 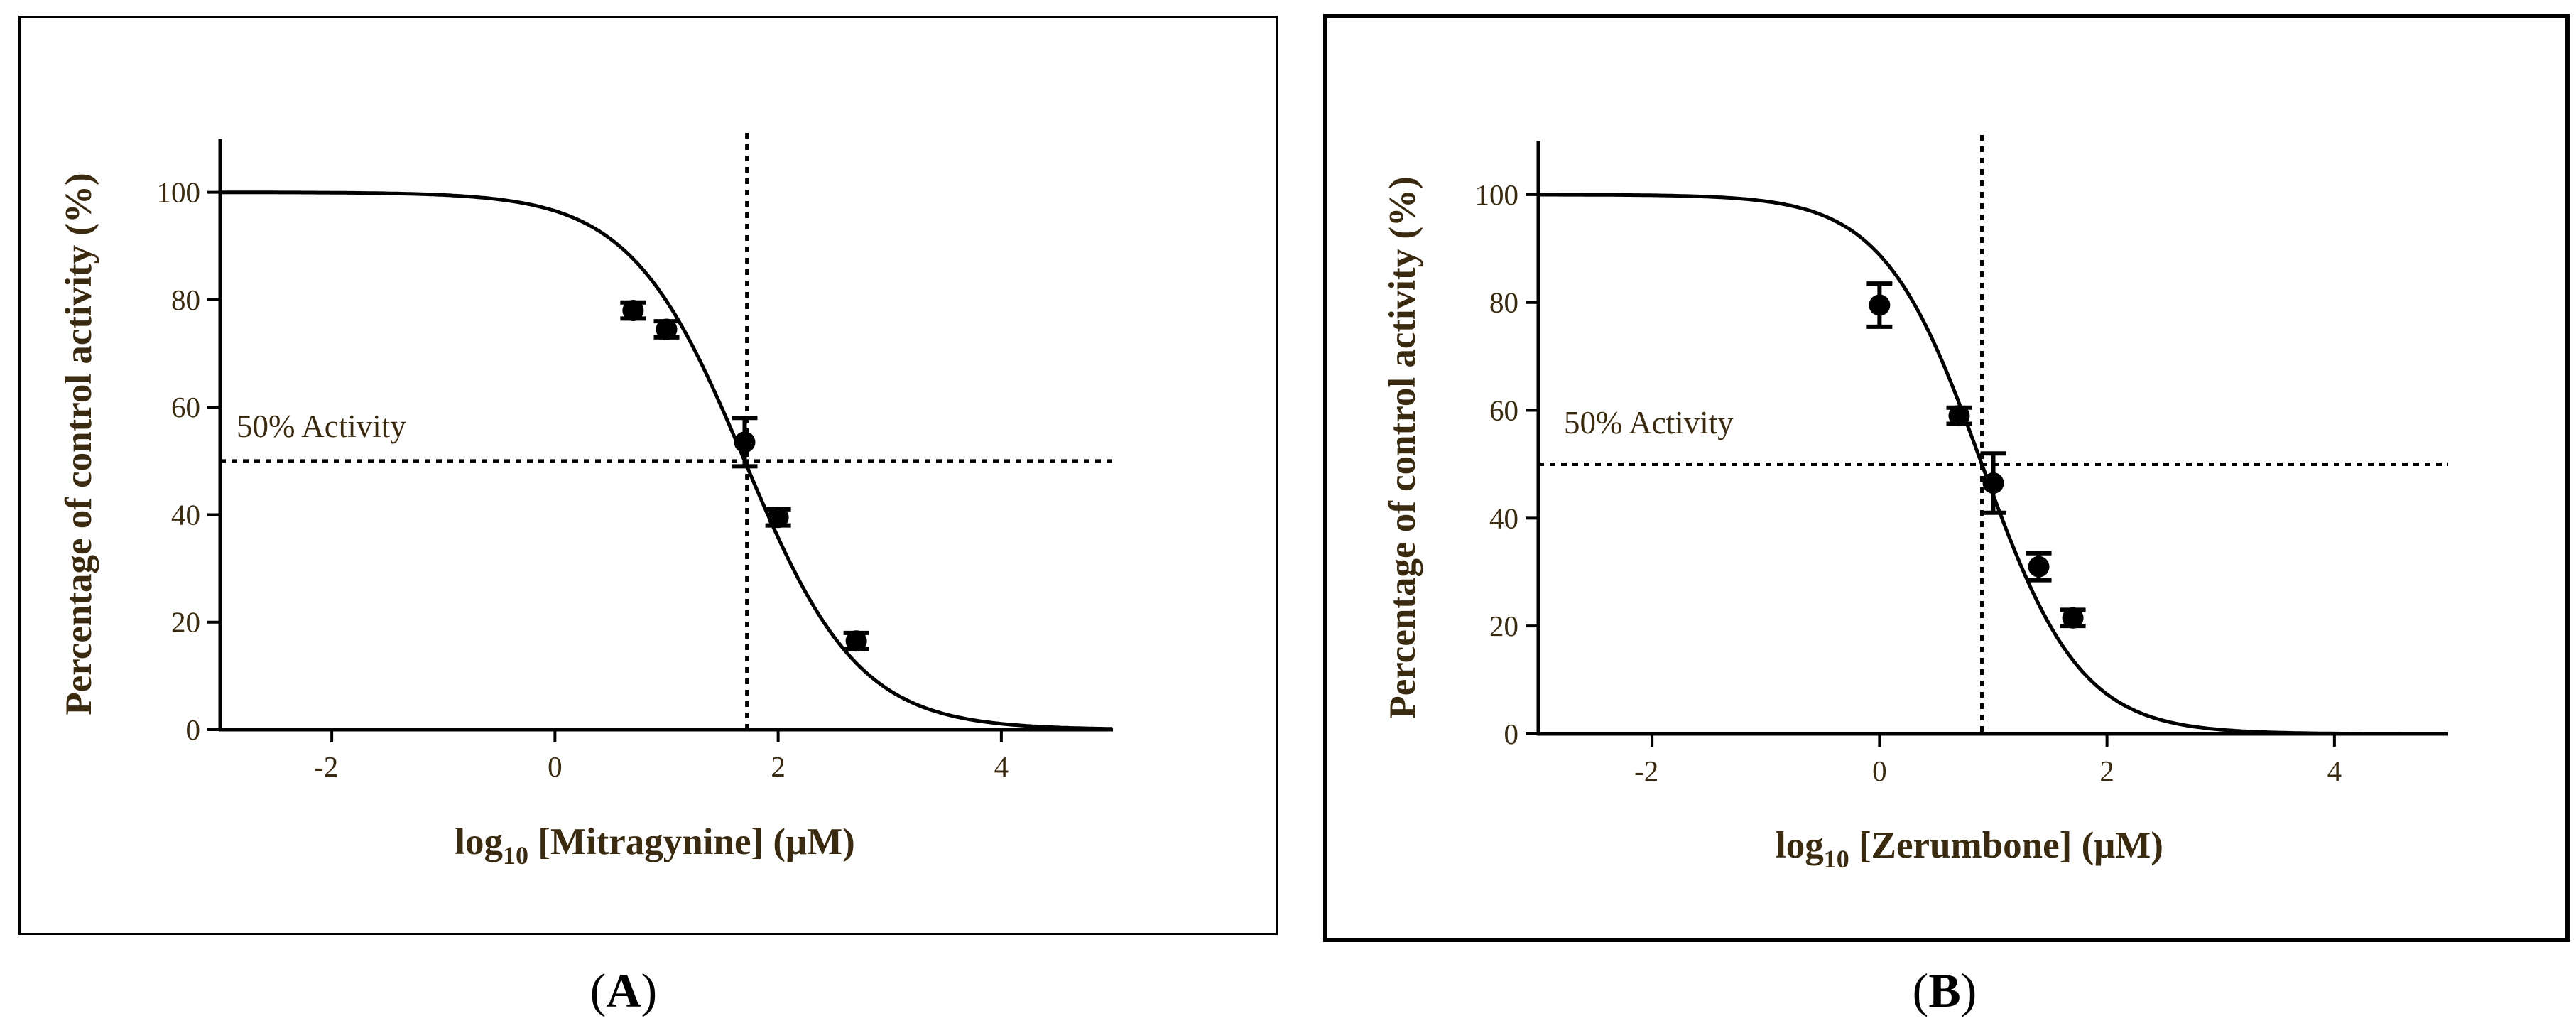 I want to click on panel-a-x-axis-label-compound: [Mitragynine] (μM), so click(x=691, y=841).